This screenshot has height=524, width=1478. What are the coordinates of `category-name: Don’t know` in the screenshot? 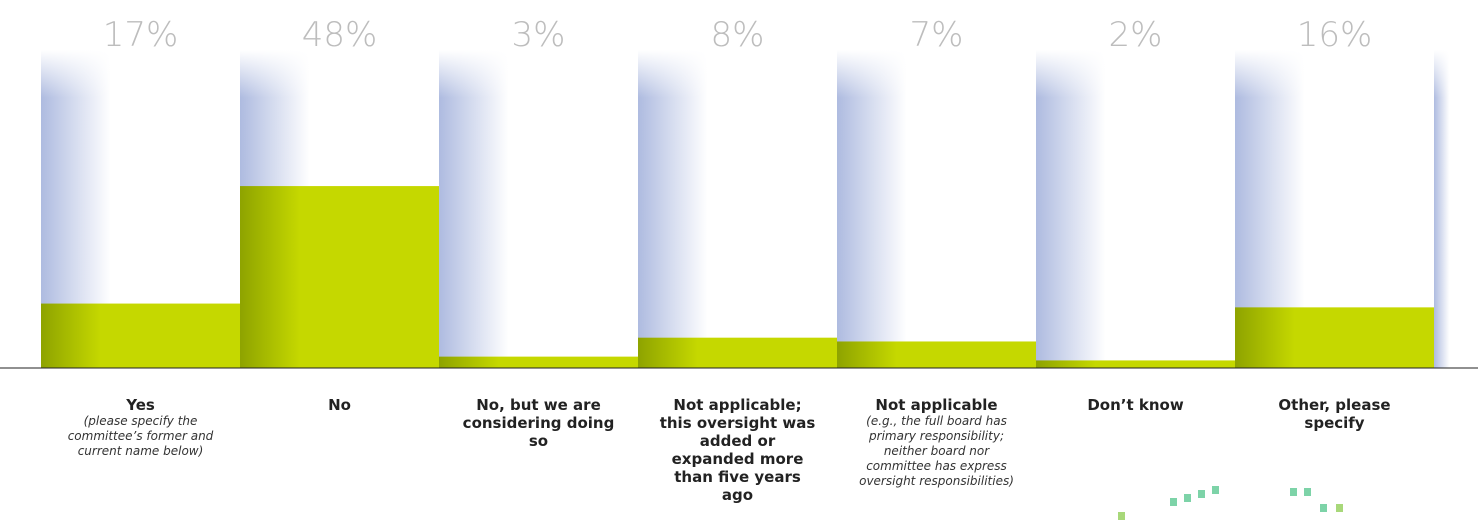 It's located at (1135, 405).